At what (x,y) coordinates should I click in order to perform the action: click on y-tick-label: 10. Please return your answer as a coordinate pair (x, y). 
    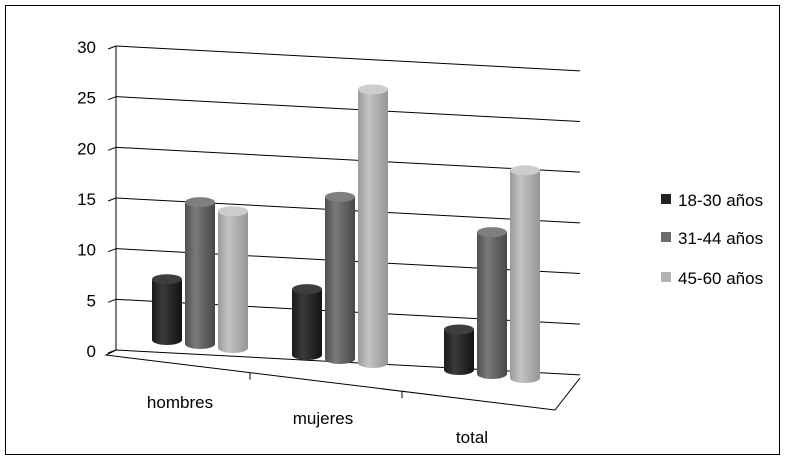
    Looking at the image, I should click on (86, 250).